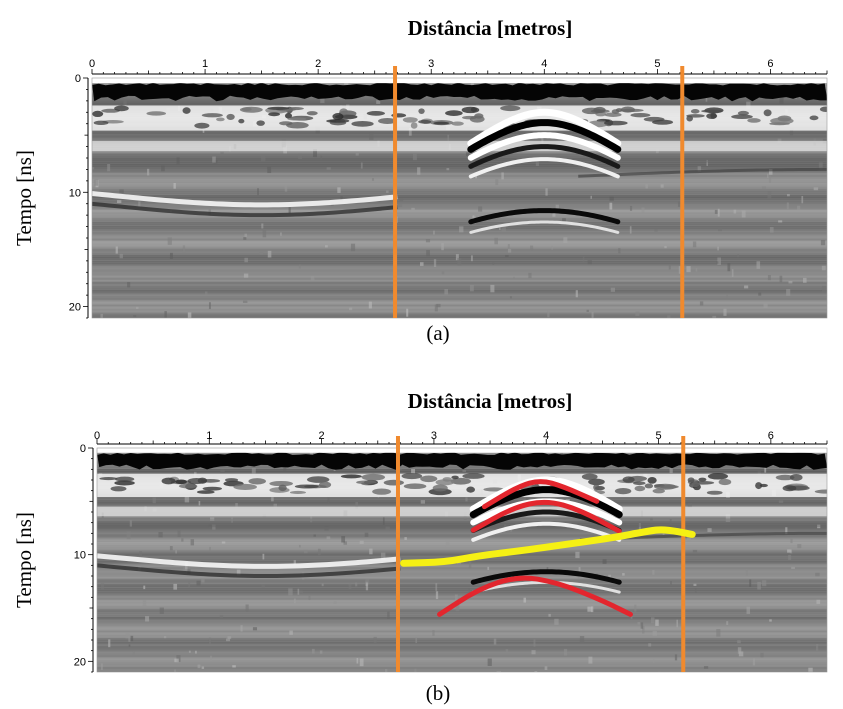  I want to click on panel-caption: (b), so click(438, 693).